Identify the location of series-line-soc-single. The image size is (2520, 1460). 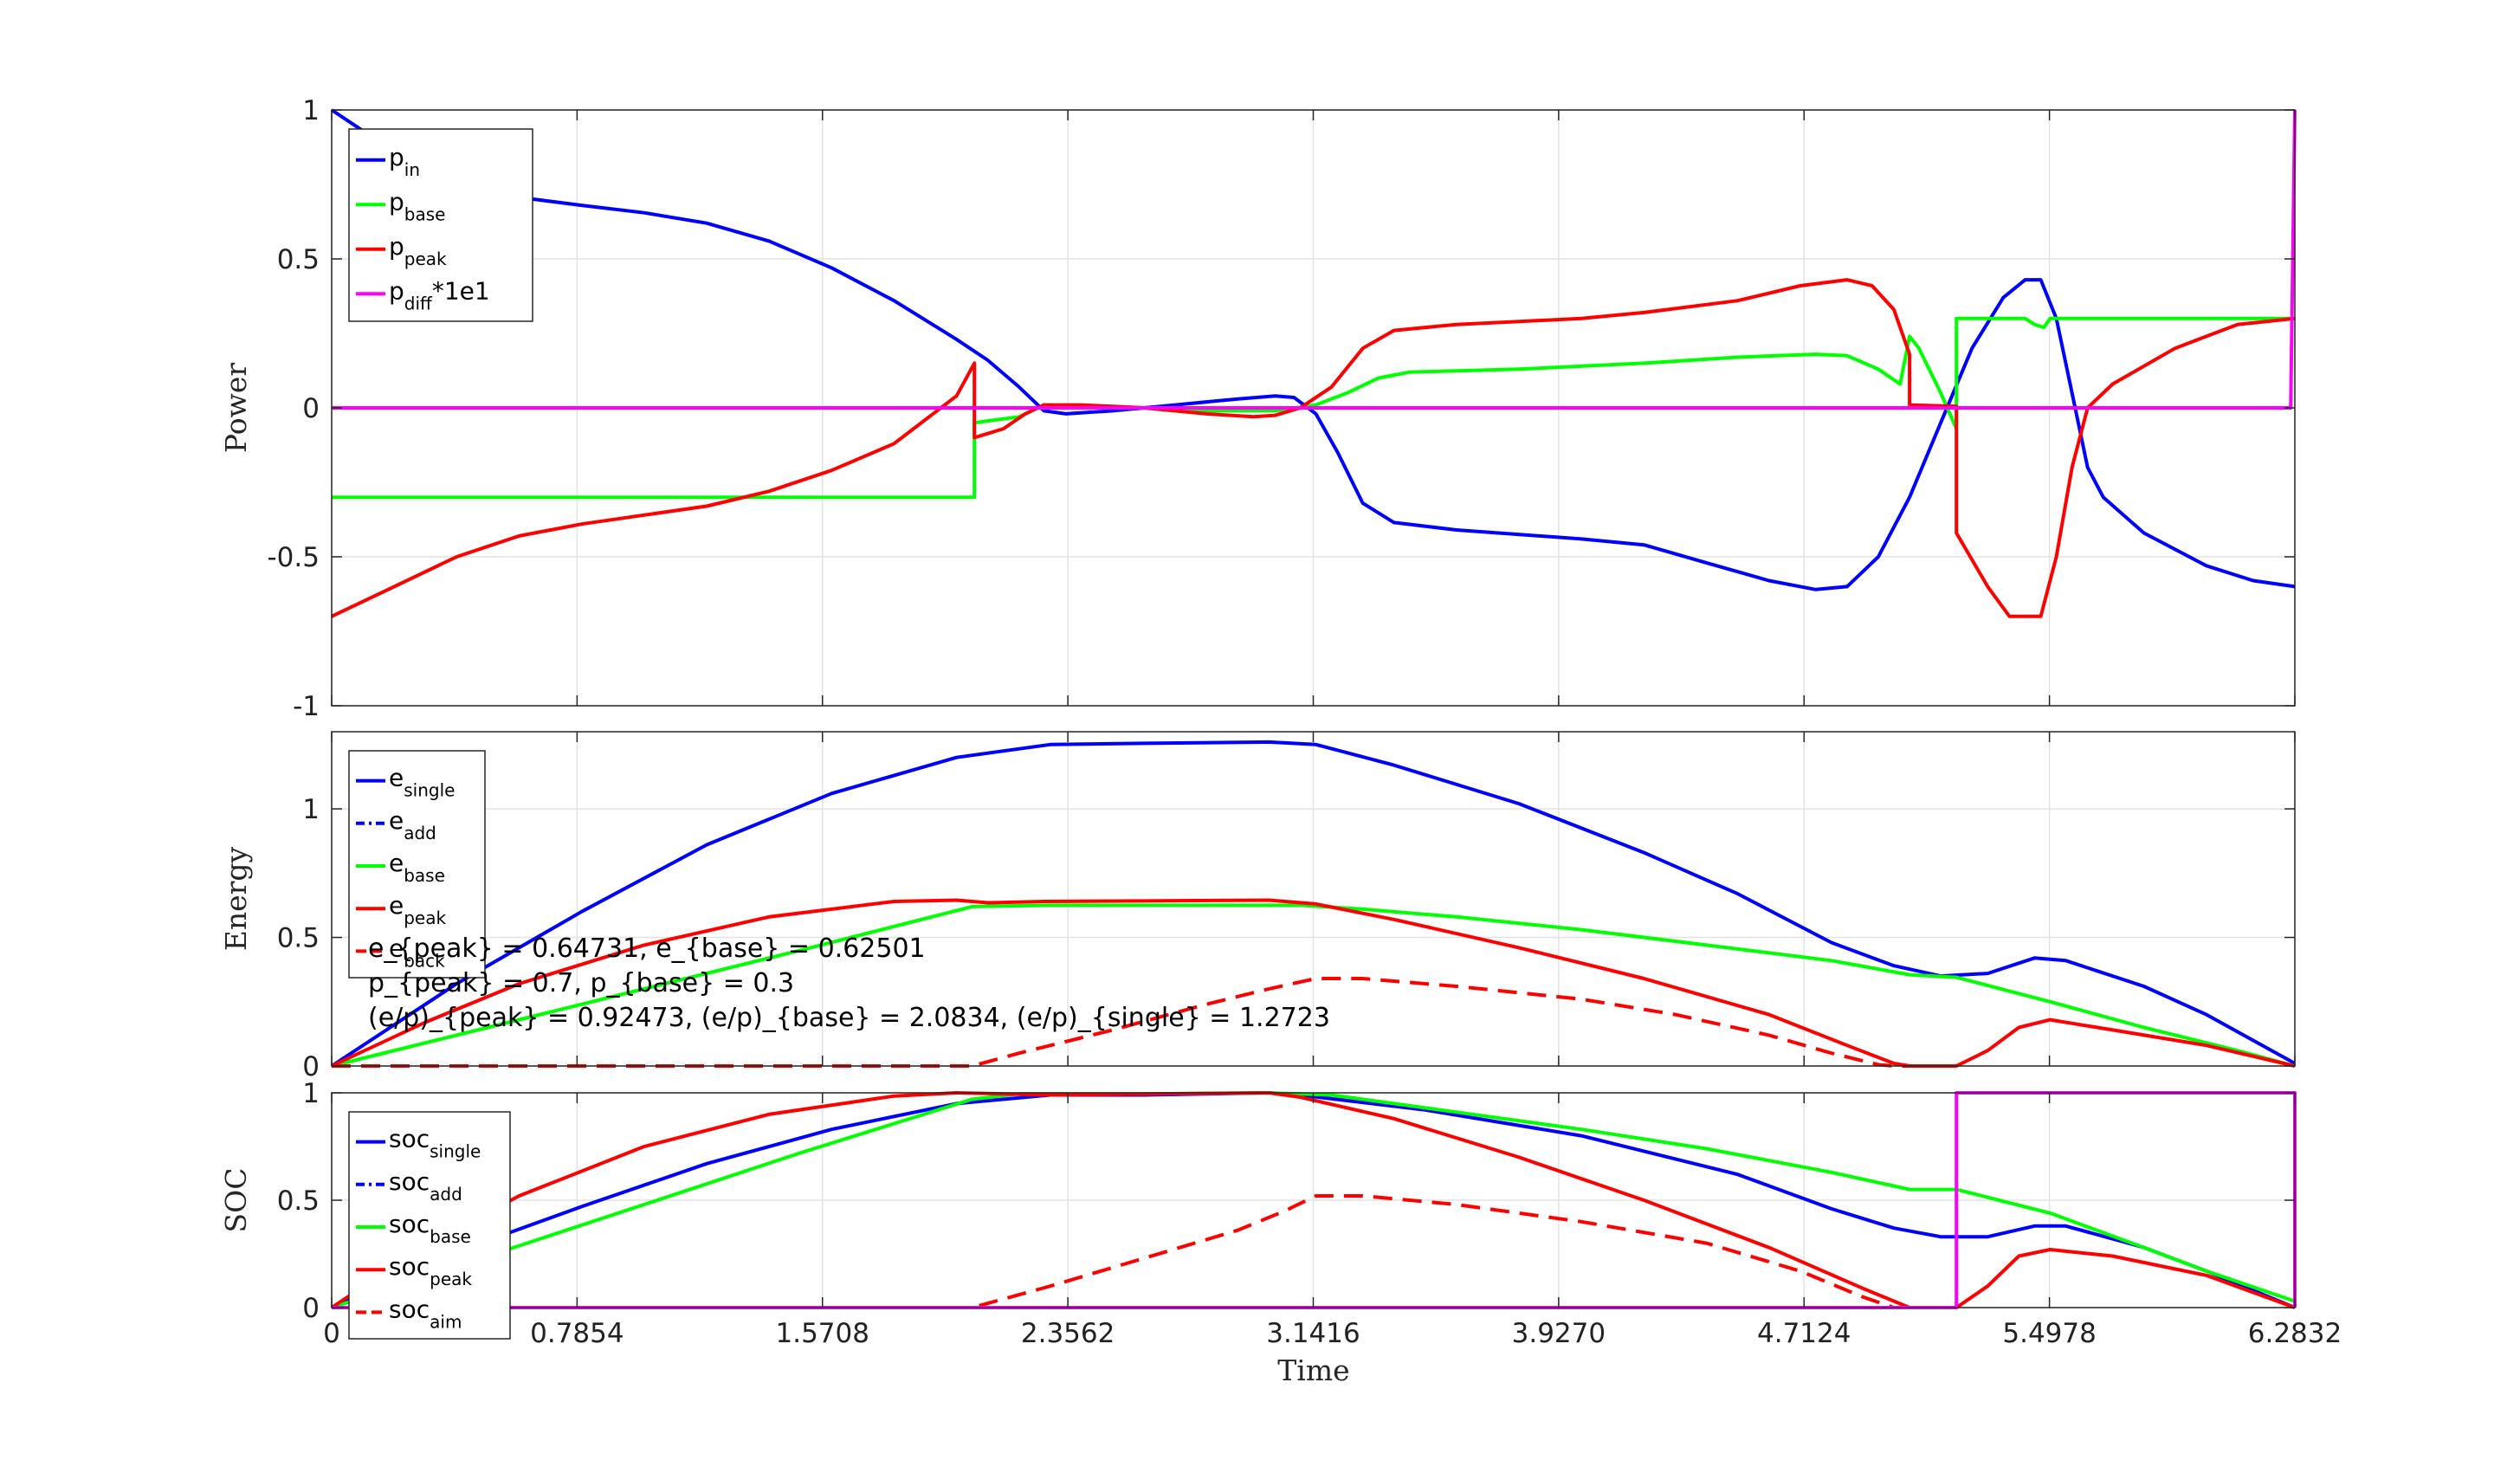
(1313, 1200).